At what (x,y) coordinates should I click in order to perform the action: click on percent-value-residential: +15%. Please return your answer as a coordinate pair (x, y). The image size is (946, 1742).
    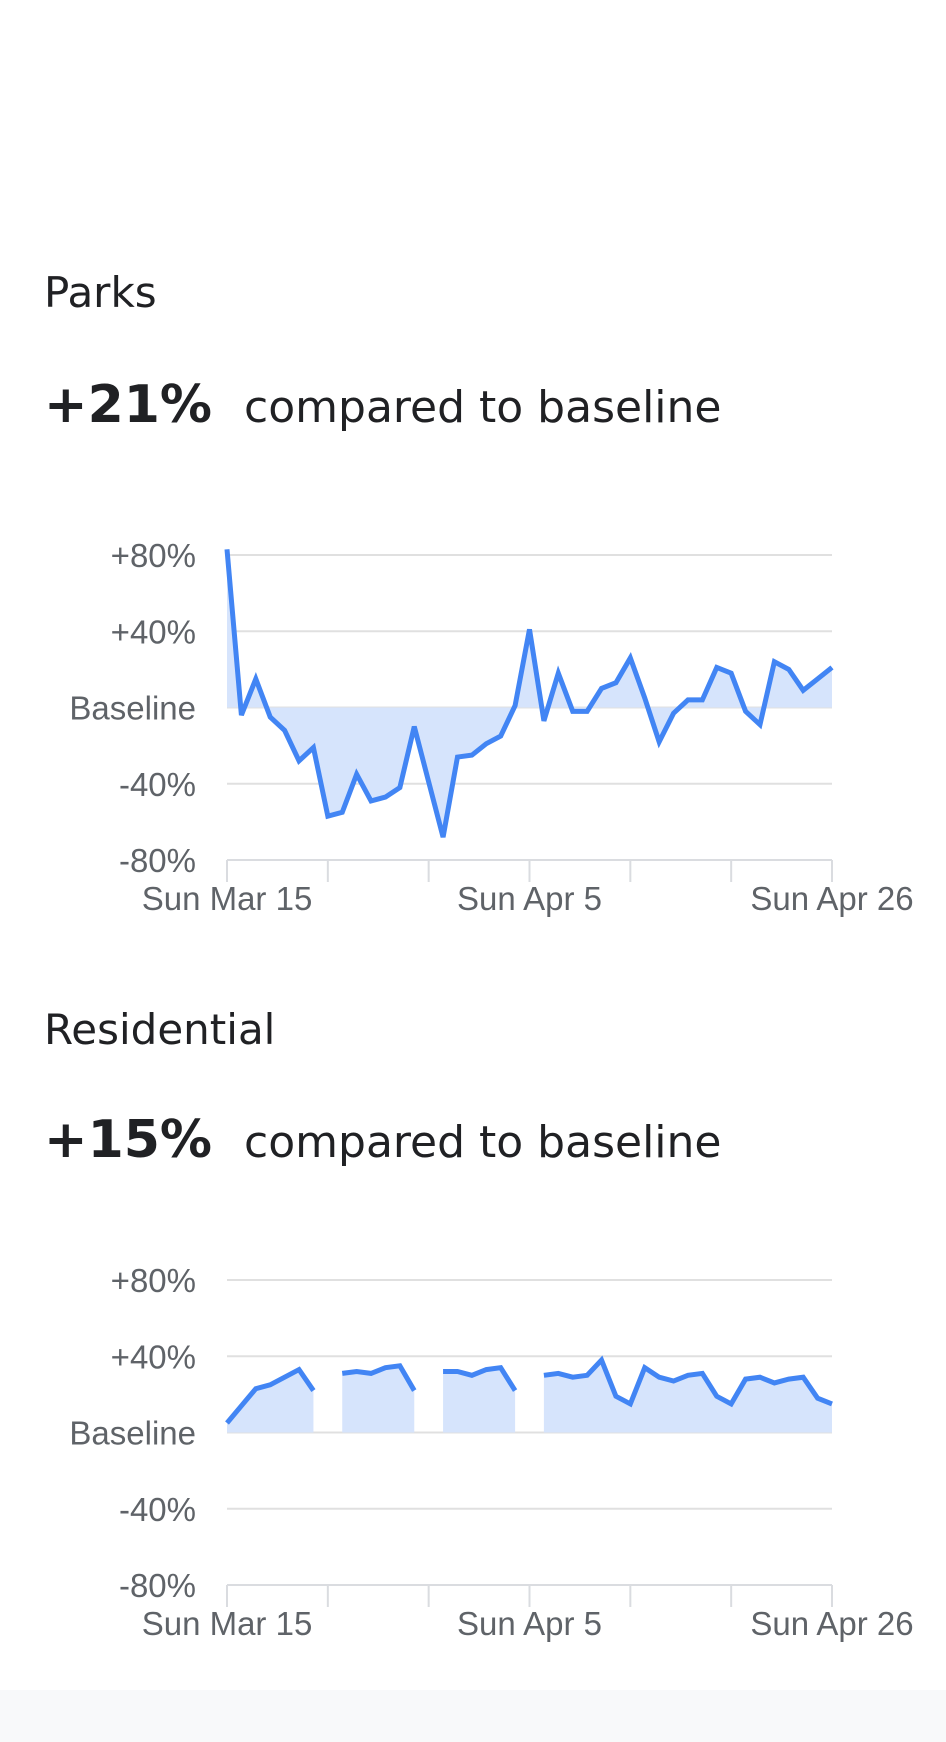
    Looking at the image, I should click on (128, 1140).